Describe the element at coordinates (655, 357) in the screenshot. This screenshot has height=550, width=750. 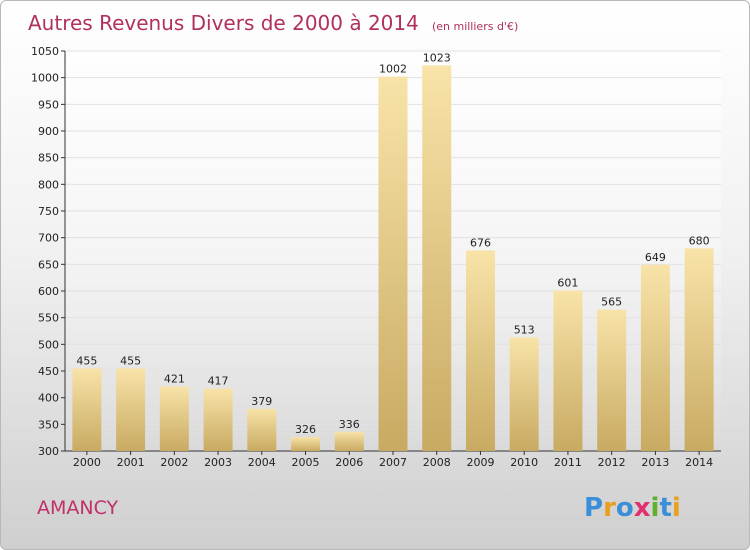
I see `bar-2013` at that location.